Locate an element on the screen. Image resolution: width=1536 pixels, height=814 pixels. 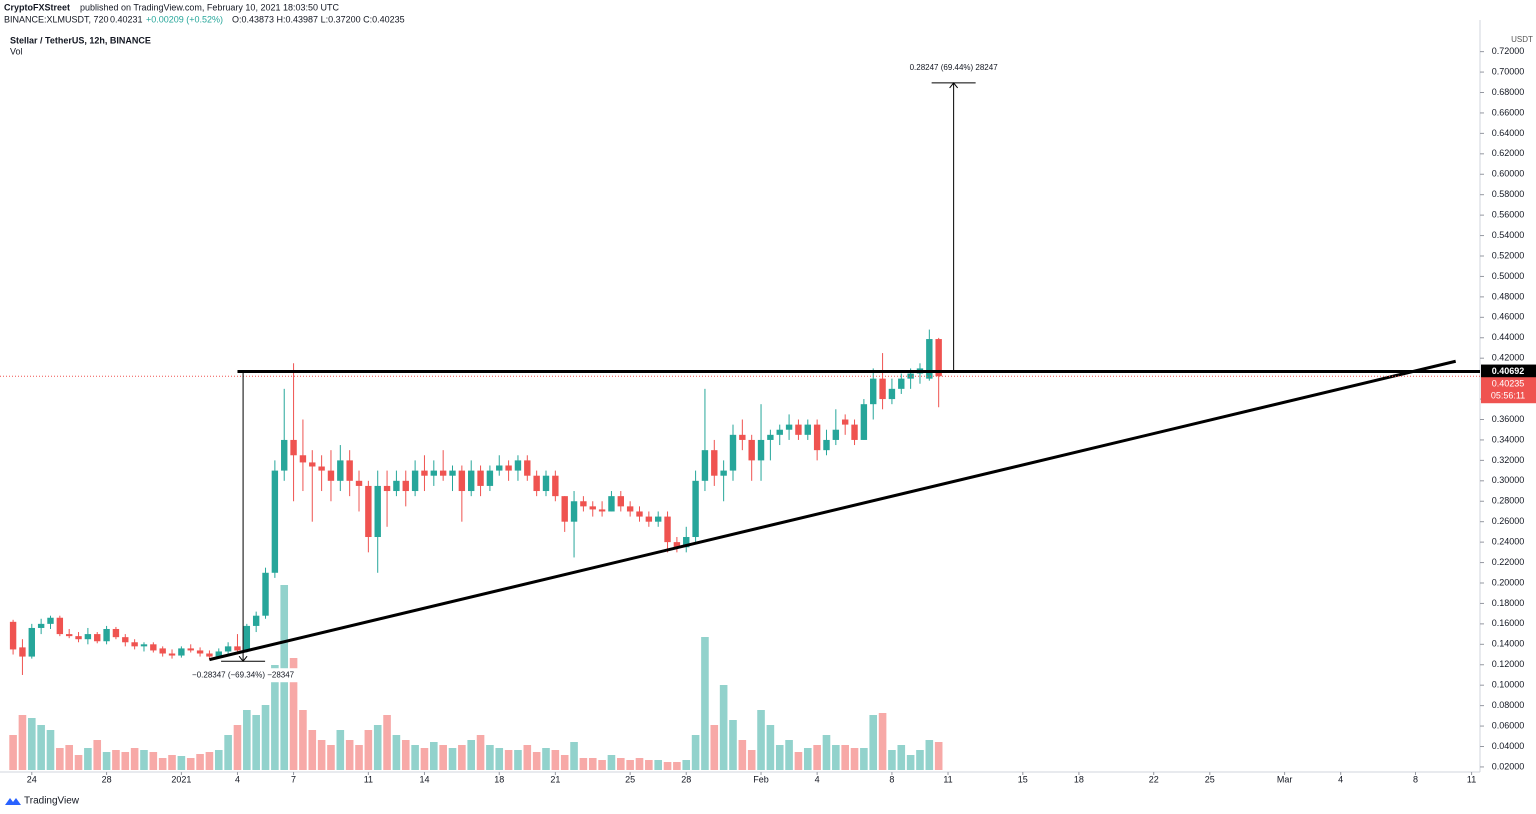
y-tick-label: 0.06000 is located at coordinates (1508, 725).